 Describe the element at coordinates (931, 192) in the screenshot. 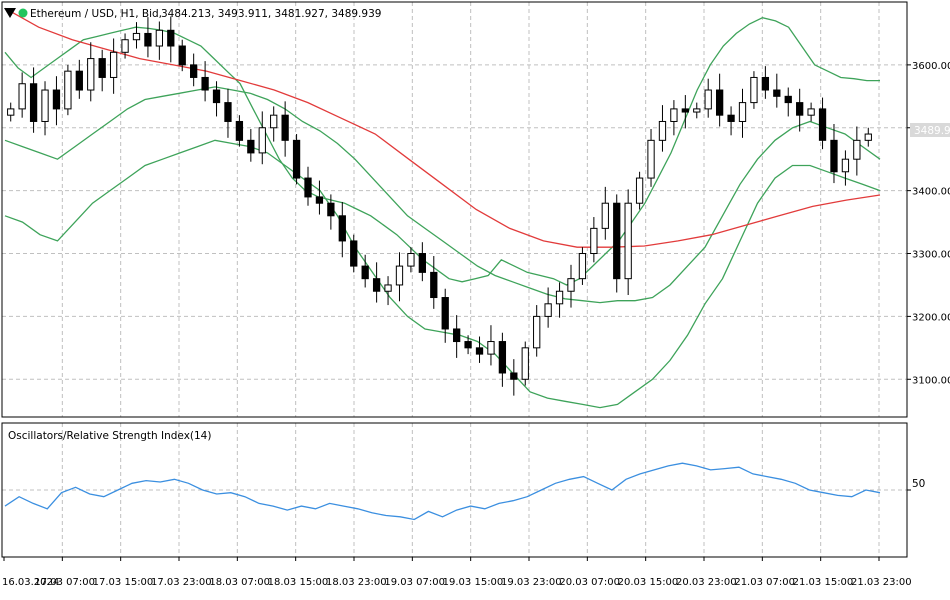

I see `y-tick-label: 3400.00` at that location.